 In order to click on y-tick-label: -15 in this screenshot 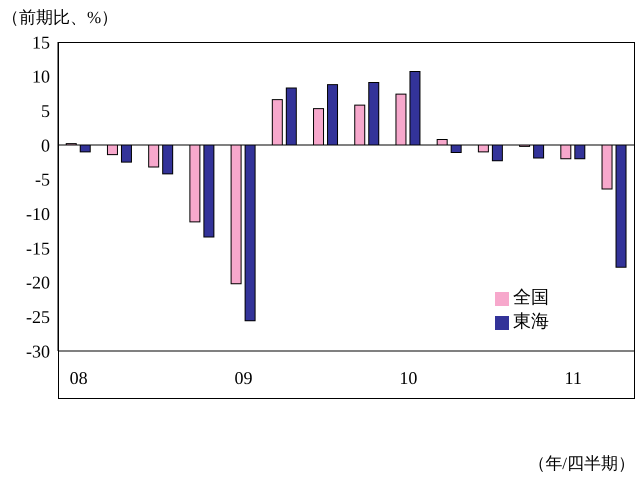, I will do `click(38, 248)`.